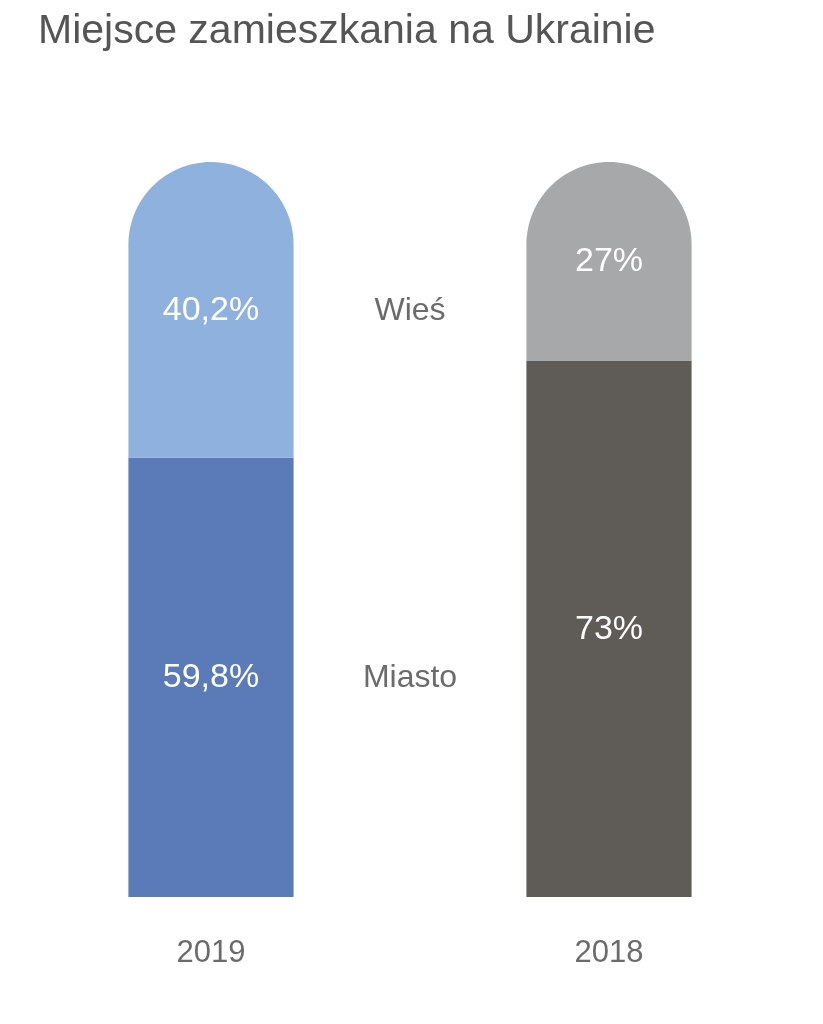  Describe the element at coordinates (211, 675) in the screenshot. I see `data-label: 59,8%` at that location.